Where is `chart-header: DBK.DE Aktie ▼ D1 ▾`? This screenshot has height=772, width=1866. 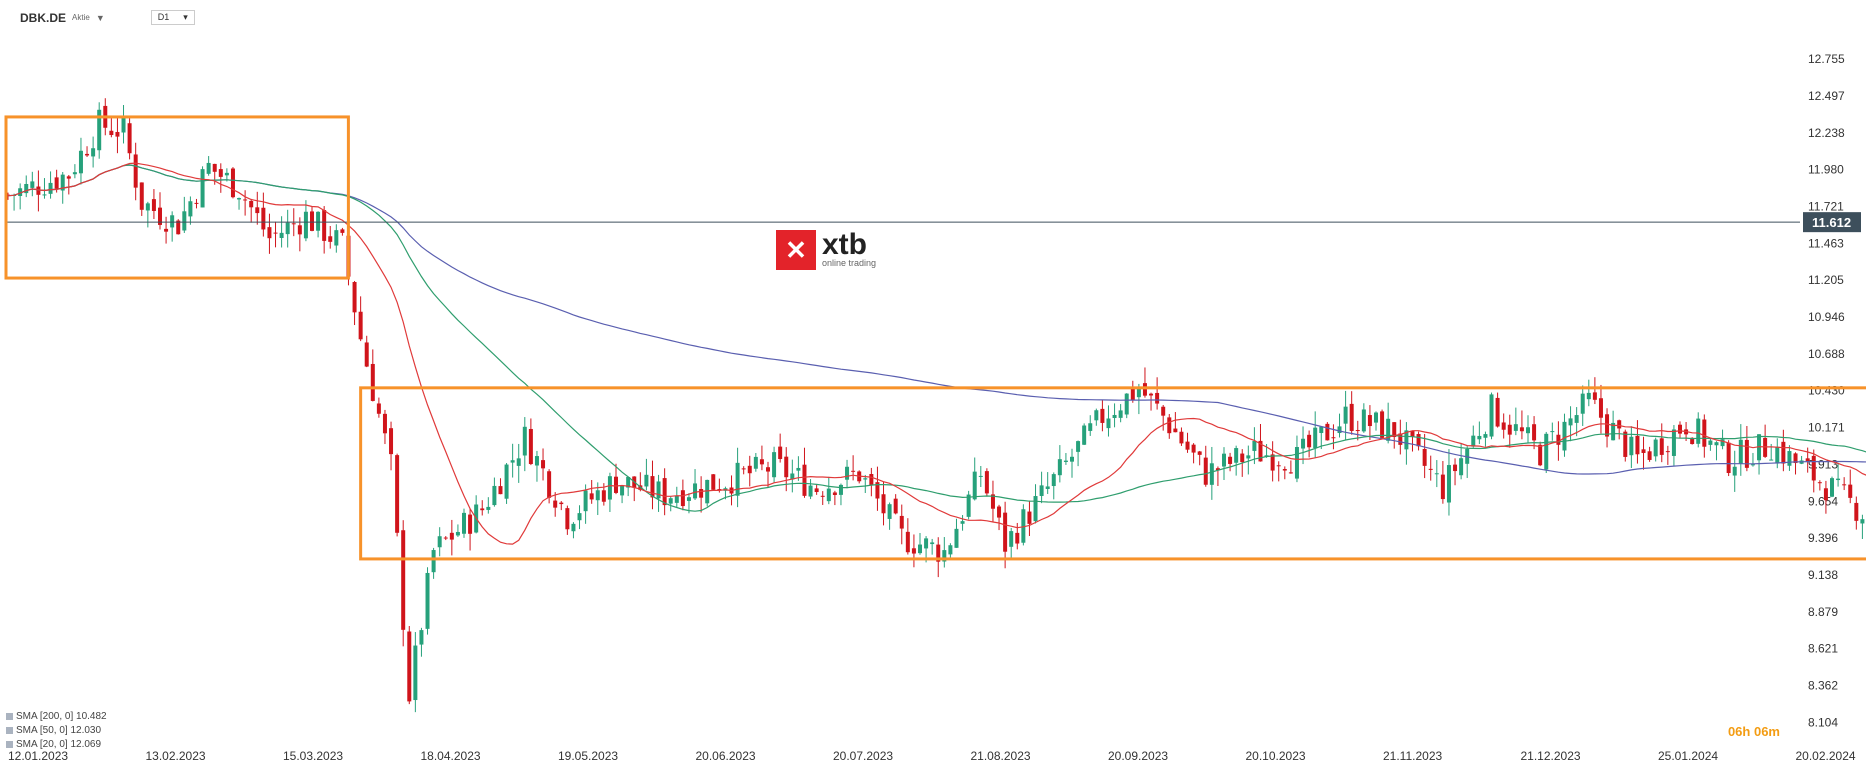 chart-header: DBK.DE Aktie ▼ D1 ▾ is located at coordinates (107, 17).